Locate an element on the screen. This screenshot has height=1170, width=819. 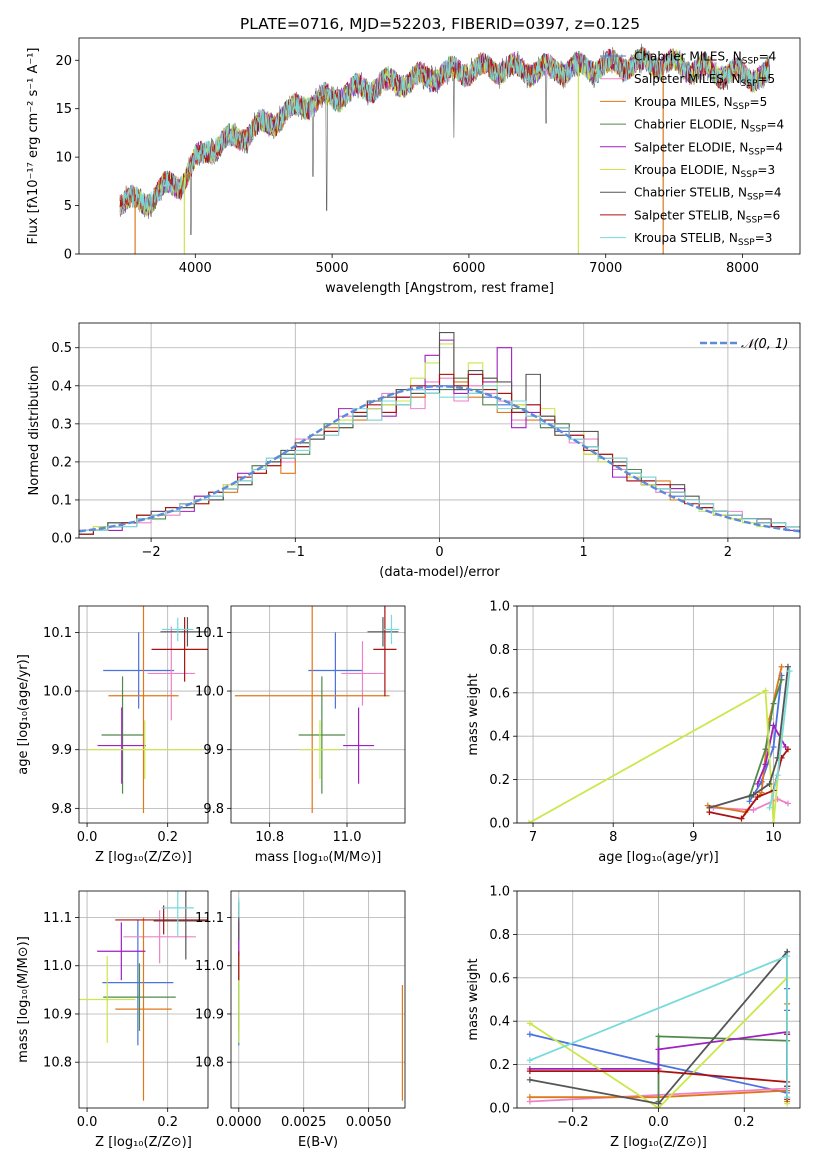
legend-label: Kroupa STELIB, NSSP=3 is located at coordinates (703, 239).